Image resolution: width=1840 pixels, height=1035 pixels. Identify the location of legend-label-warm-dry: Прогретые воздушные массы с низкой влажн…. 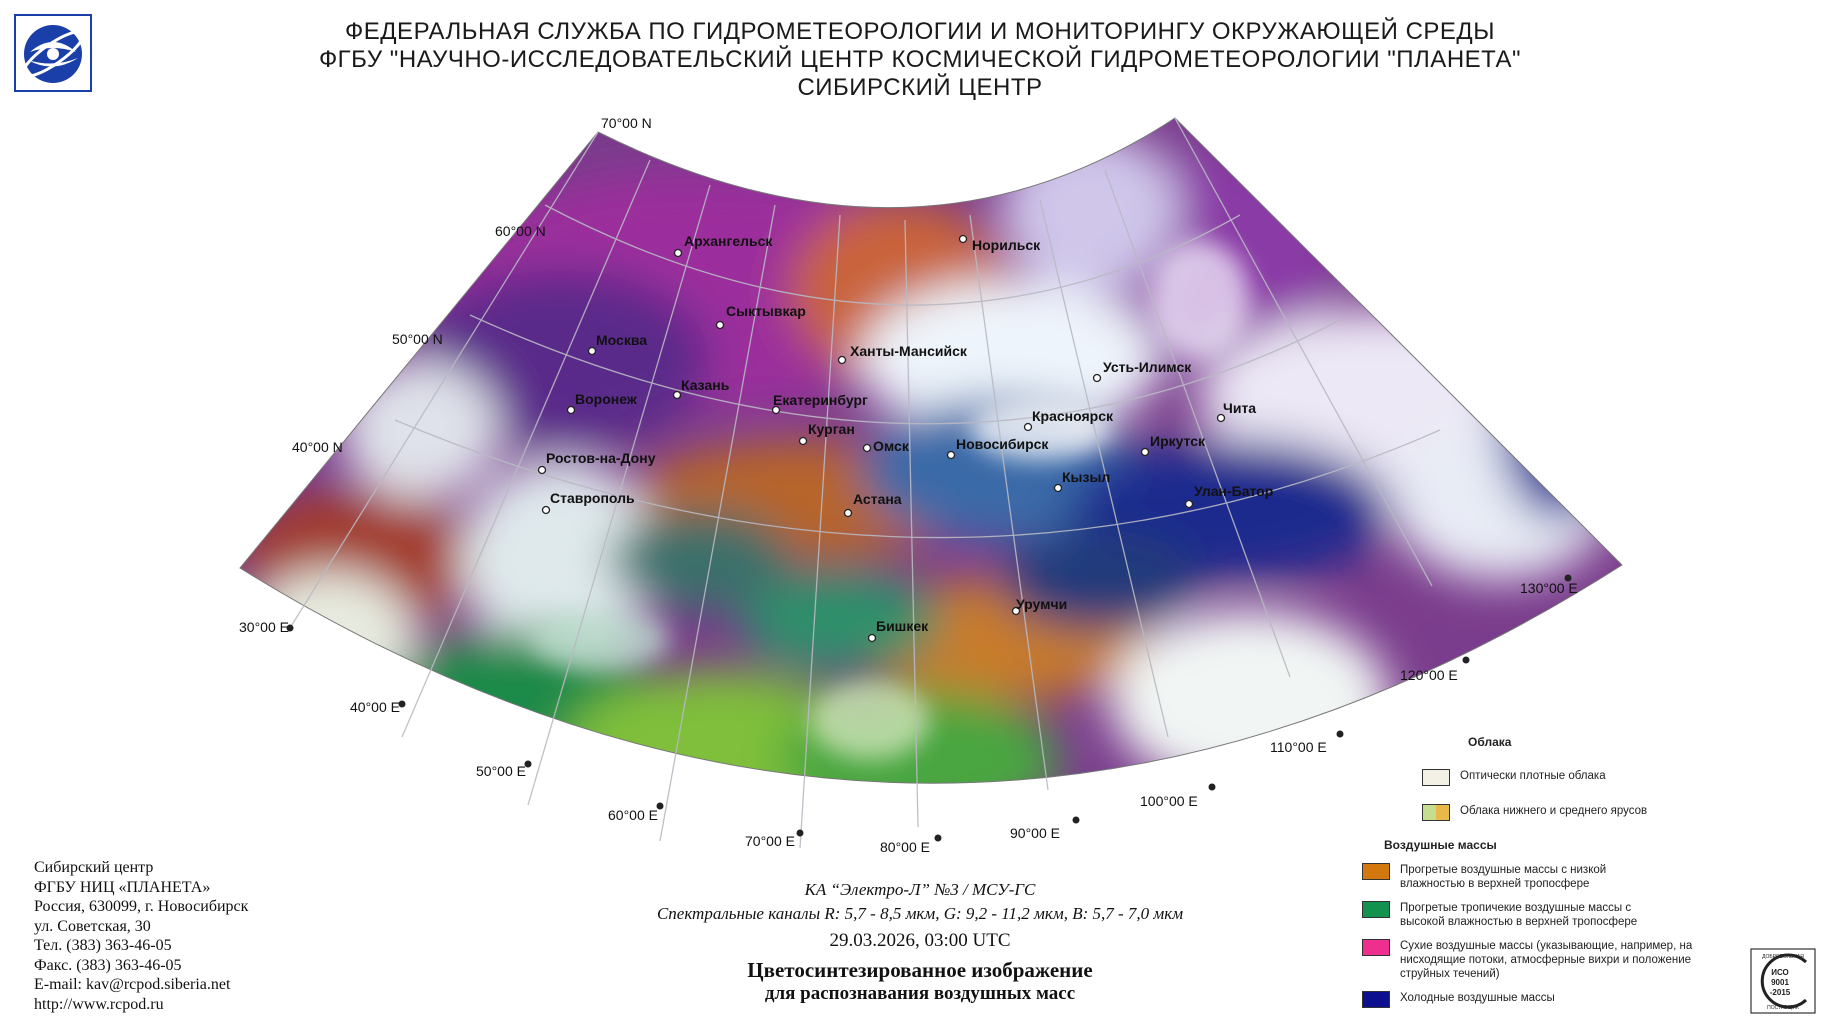
(1503, 877).